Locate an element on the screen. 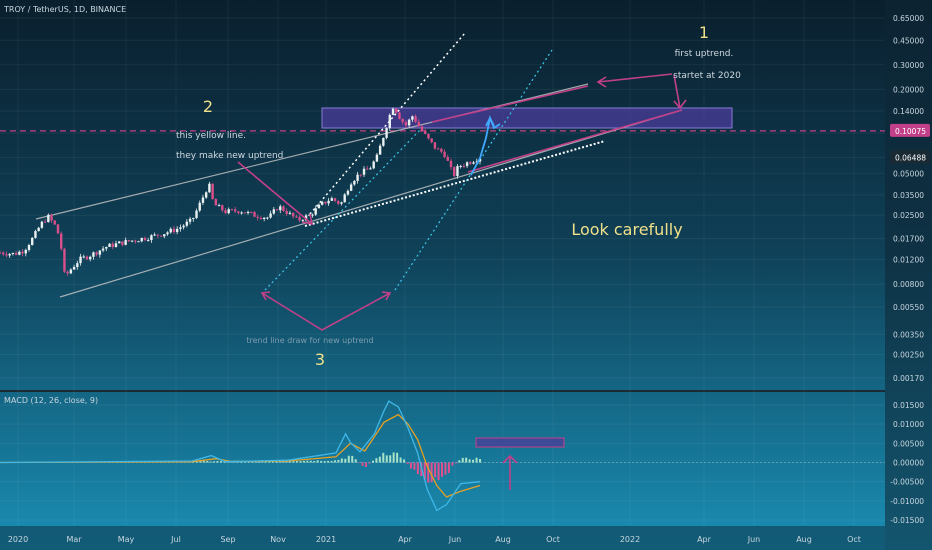 The image size is (932, 550). time-tick-label: Mar is located at coordinates (74, 539).